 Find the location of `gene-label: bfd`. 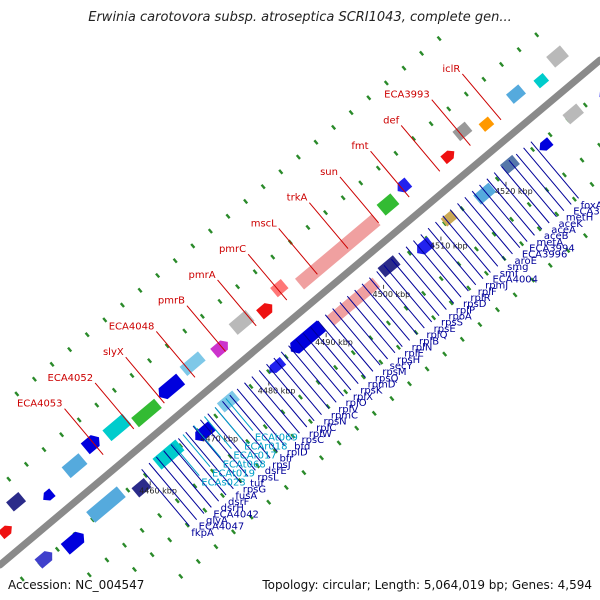

gene-label: bfd is located at coordinates (302, 446).